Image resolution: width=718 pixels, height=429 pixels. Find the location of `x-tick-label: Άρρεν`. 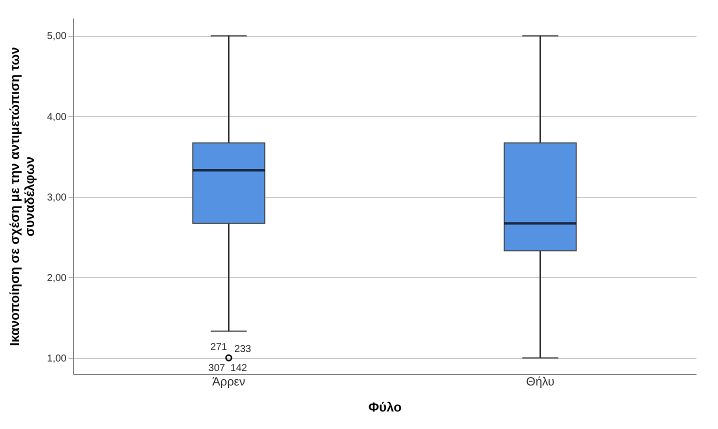

x-tick-label: Άρρεν is located at coordinates (229, 381).